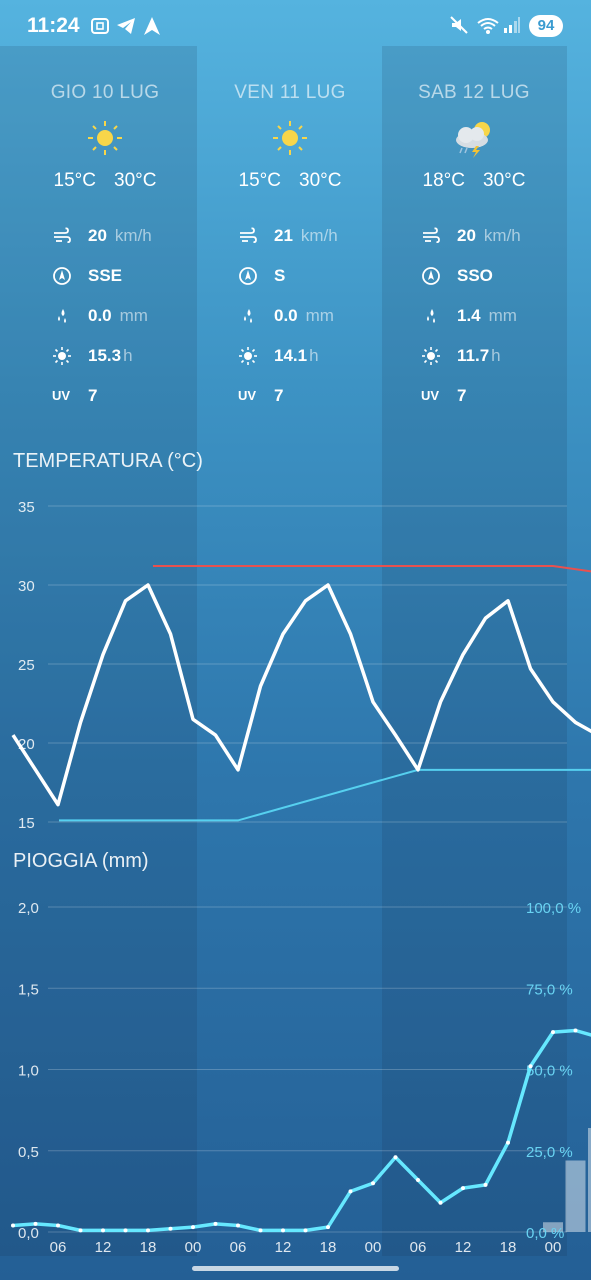  Describe the element at coordinates (549, 989) in the screenshot. I see `probability-tick-label: 75,0 %` at that location.